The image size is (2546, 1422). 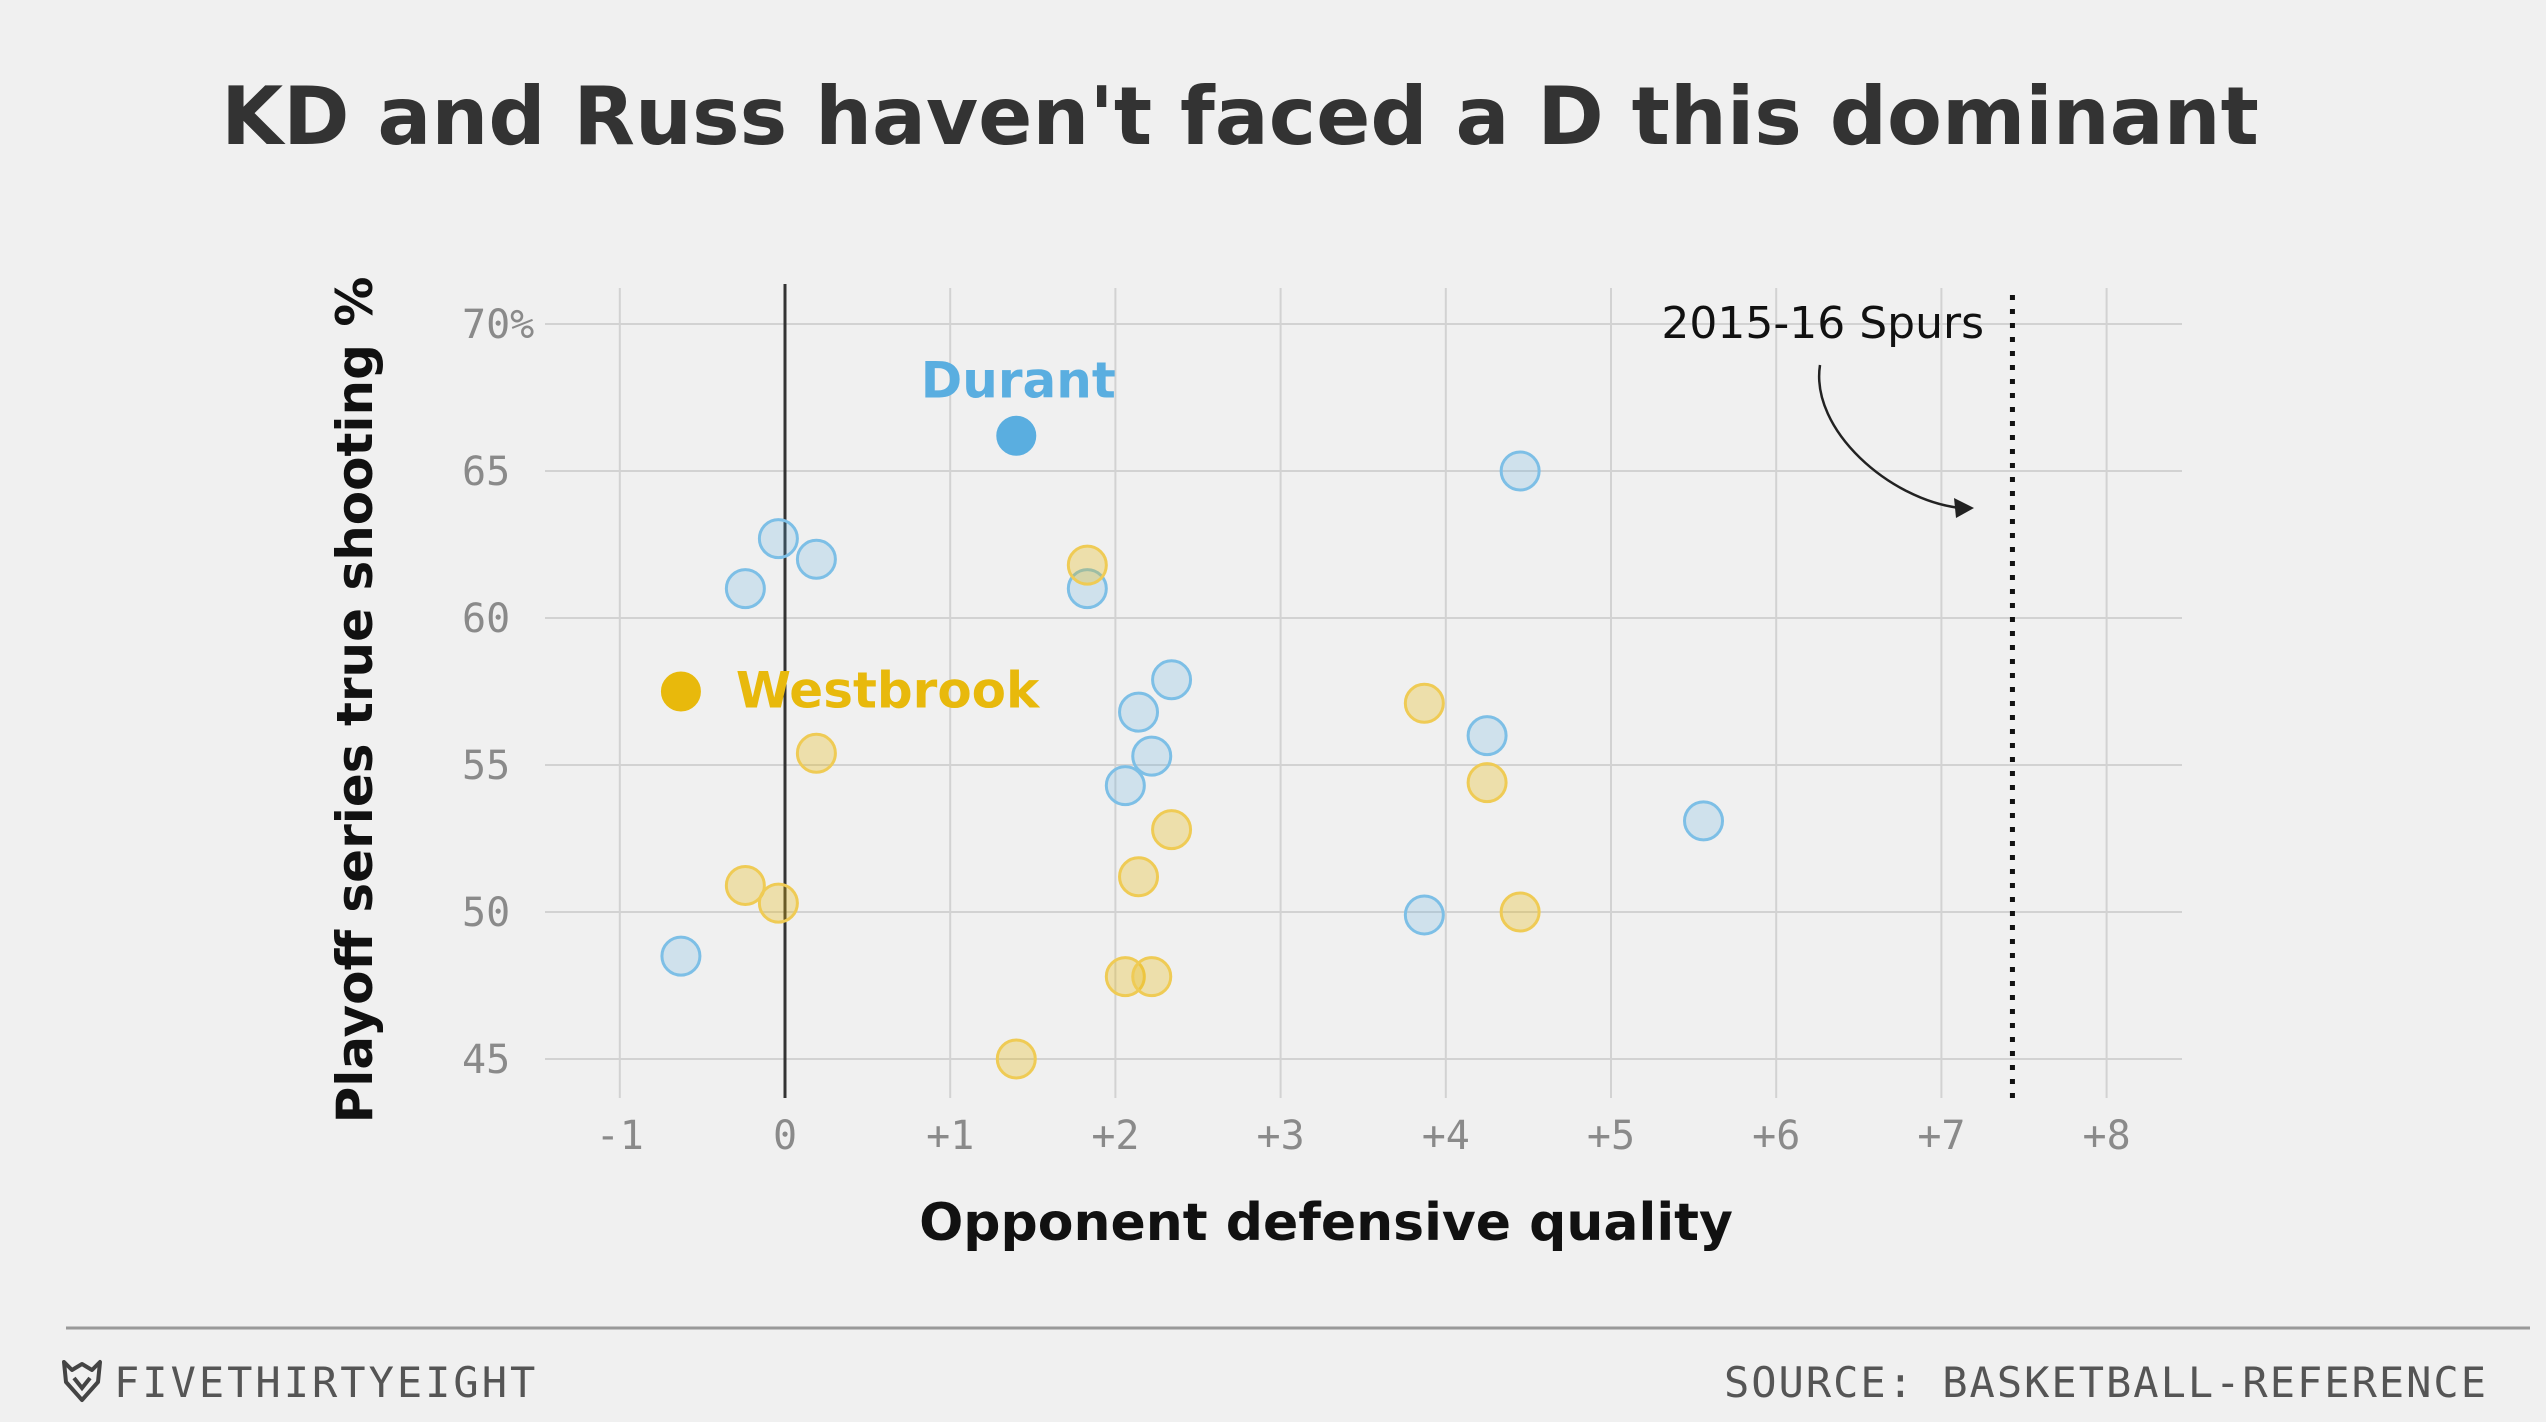 I want to click on x-tick-label: +8, so click(x=2107, y=1136).